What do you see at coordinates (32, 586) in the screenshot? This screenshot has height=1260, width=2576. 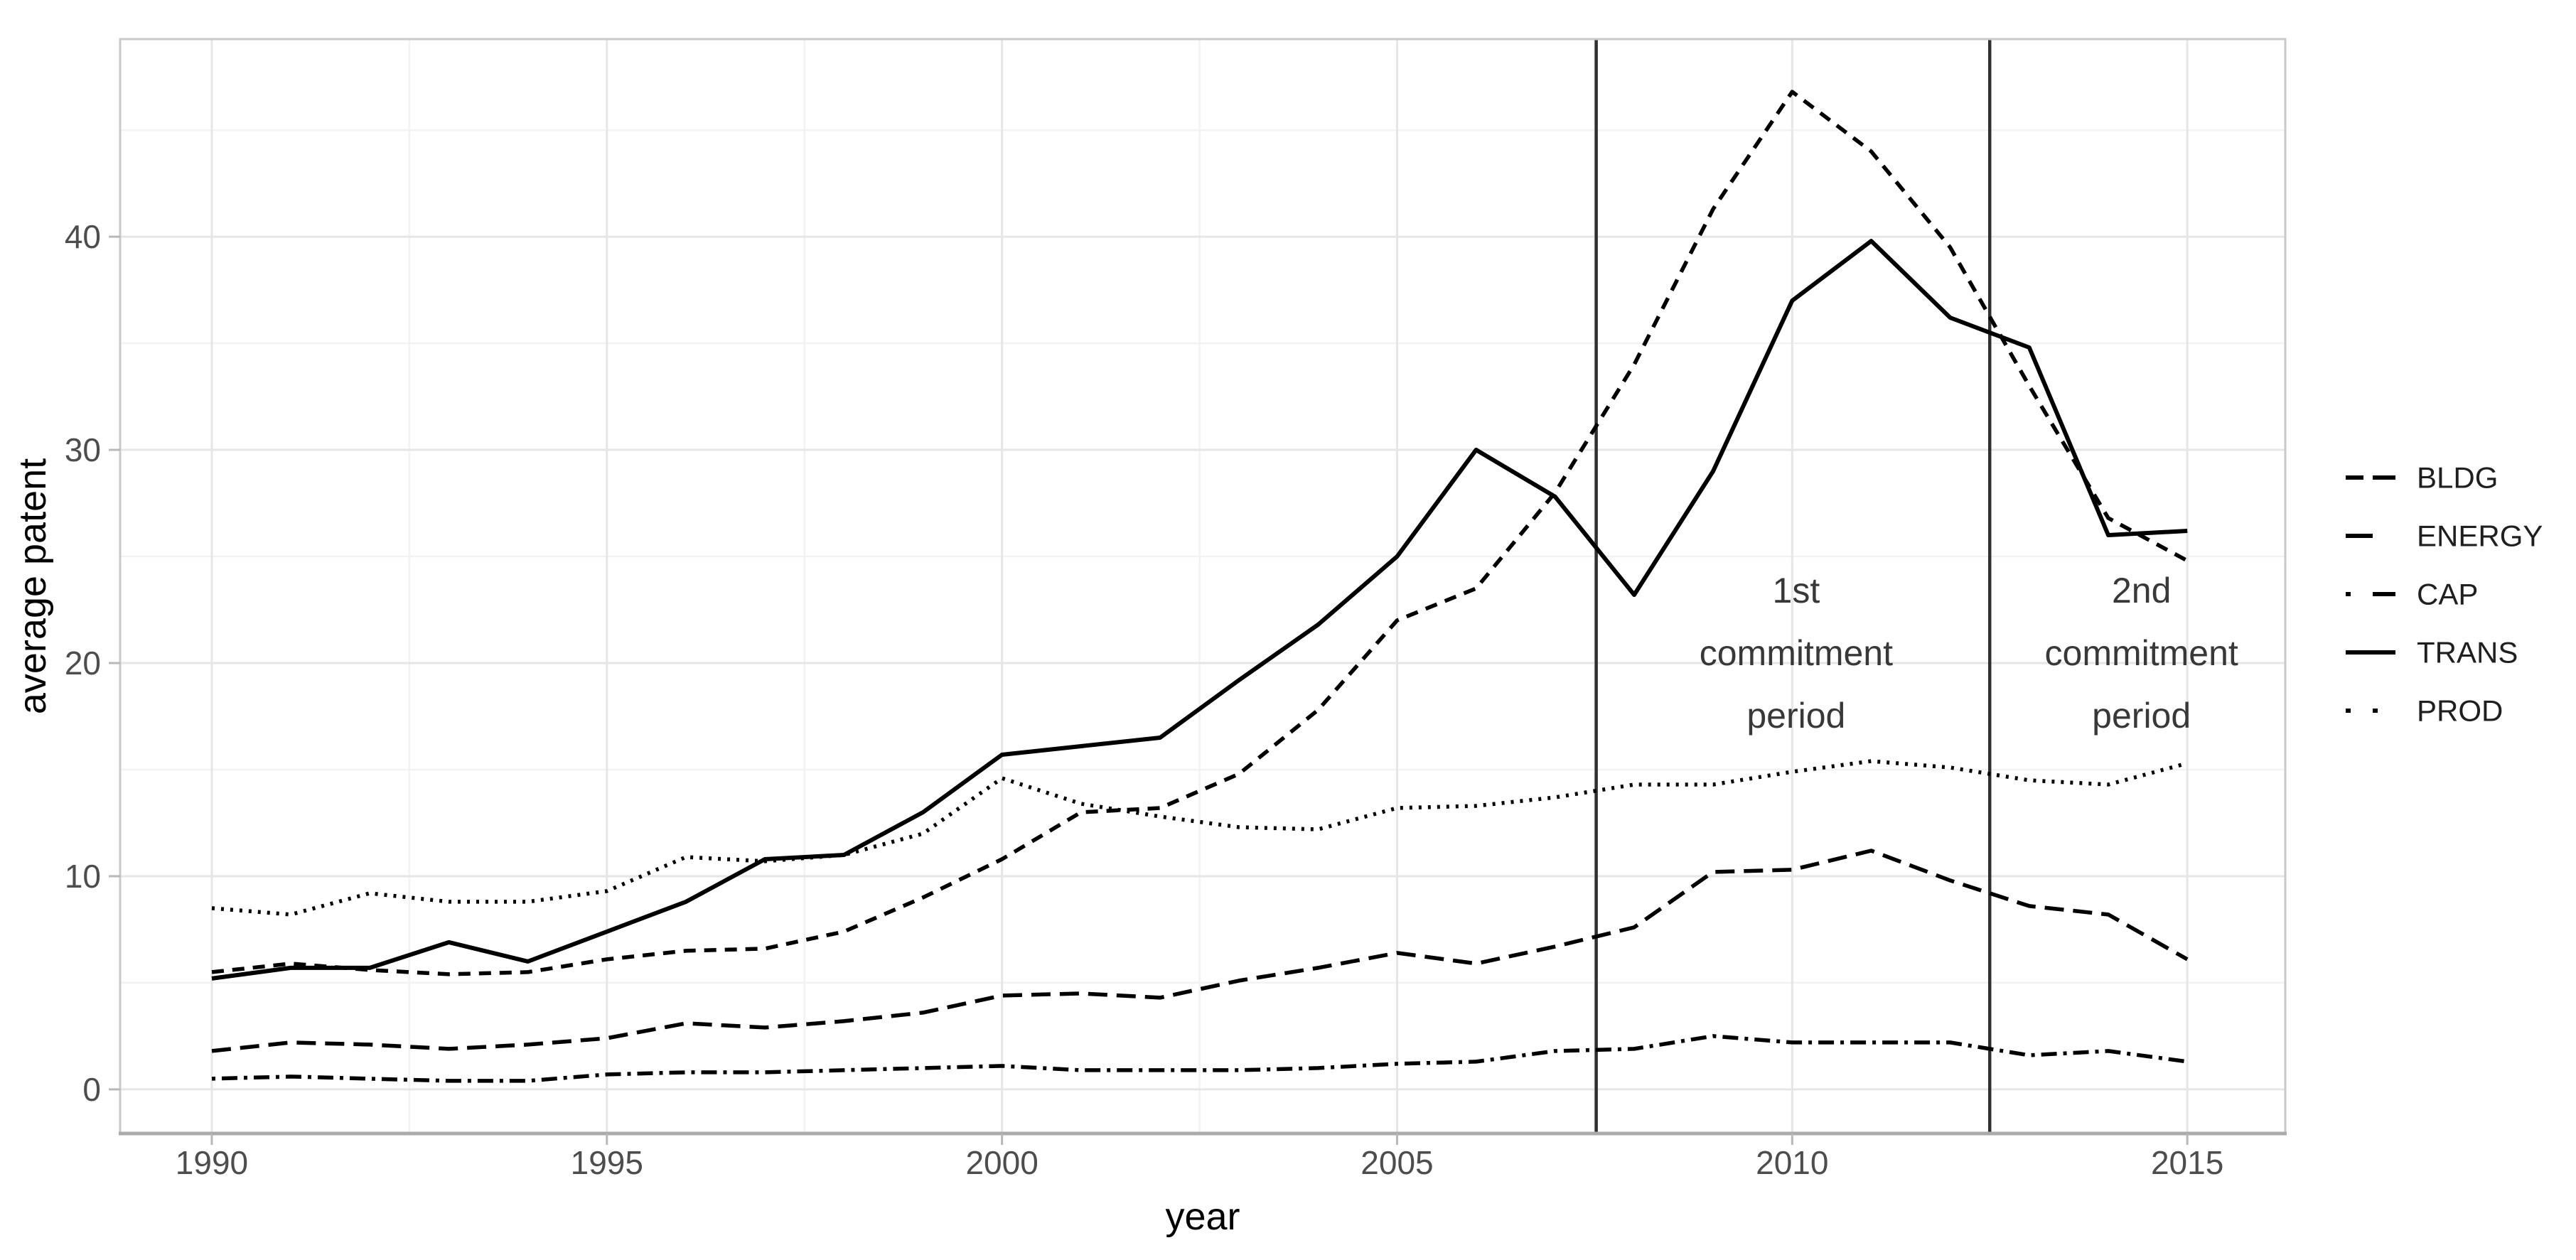 I see `y-axis-title: average patent` at bounding box center [32, 586].